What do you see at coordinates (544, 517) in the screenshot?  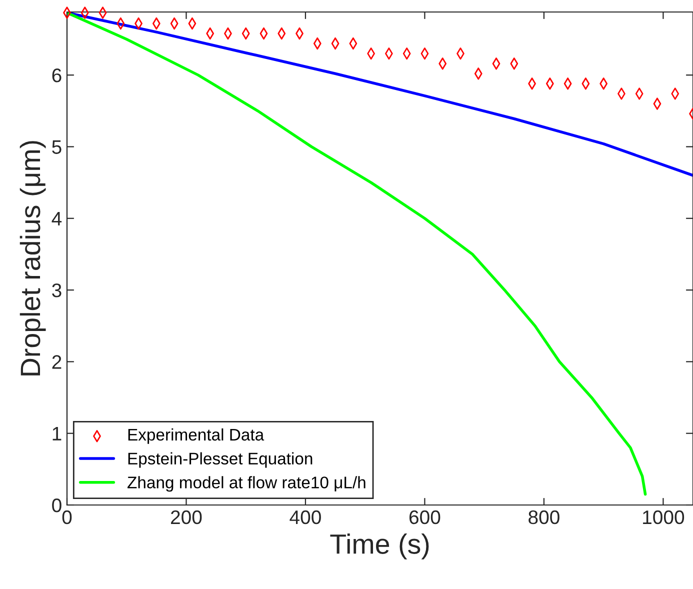 I see `x-tick-label: 800` at bounding box center [544, 517].